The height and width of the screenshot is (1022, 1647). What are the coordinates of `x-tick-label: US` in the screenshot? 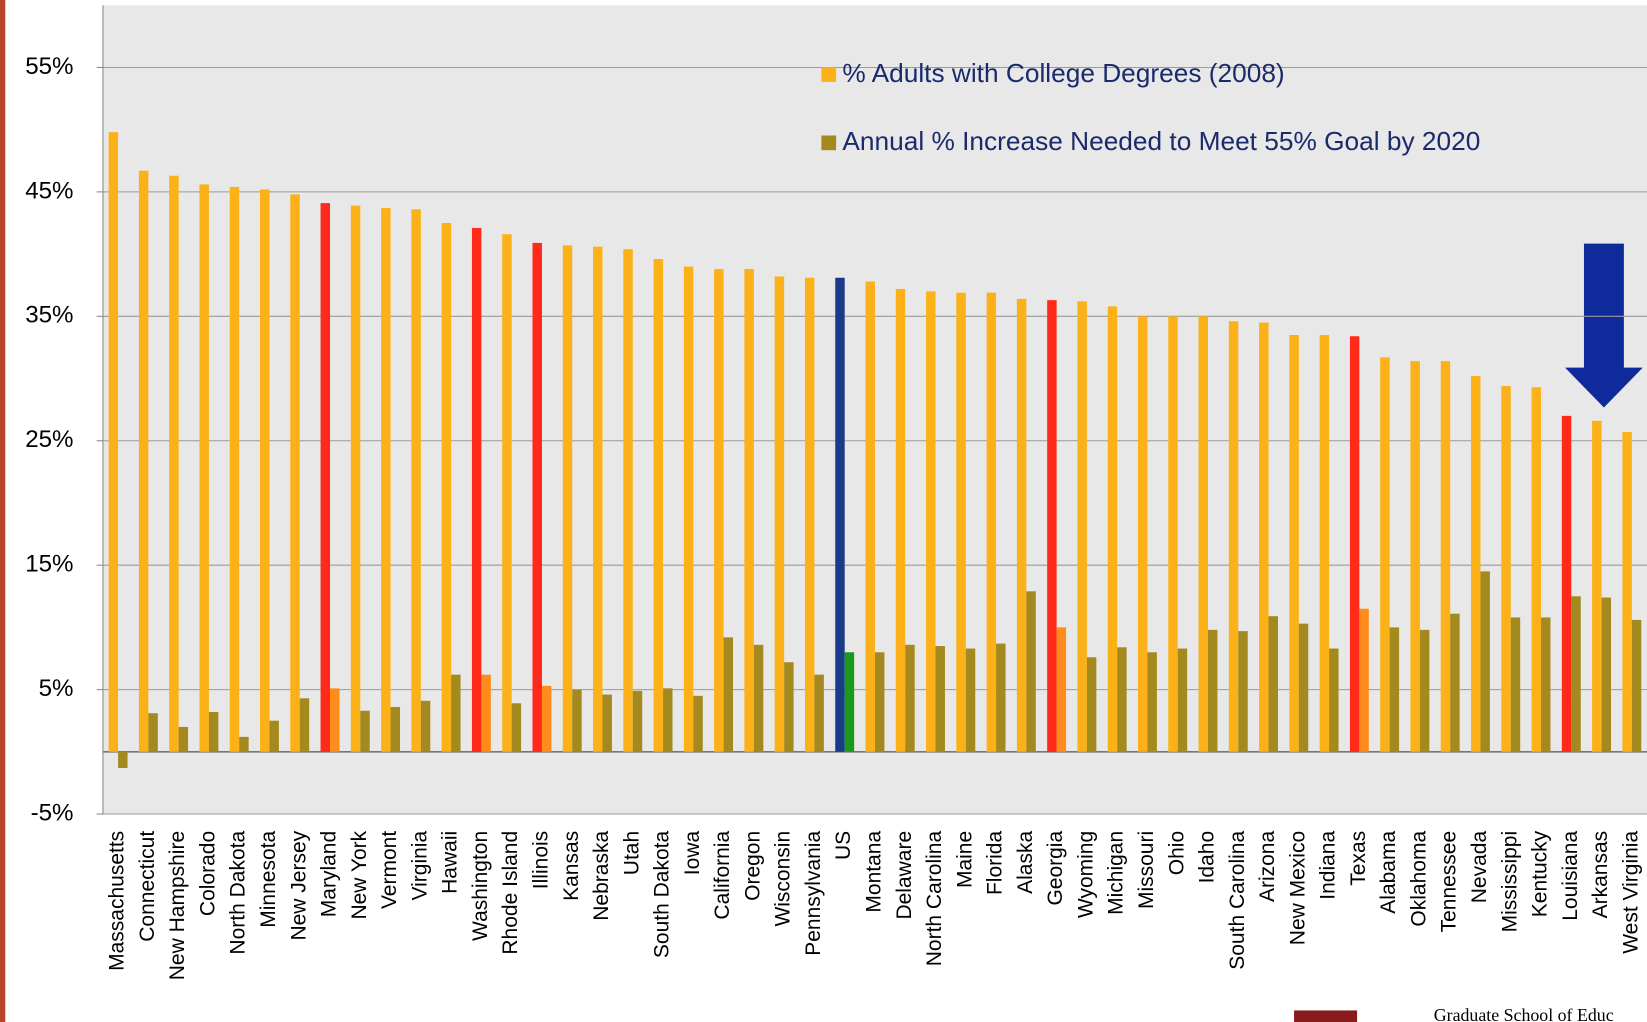 It's located at (843, 845).